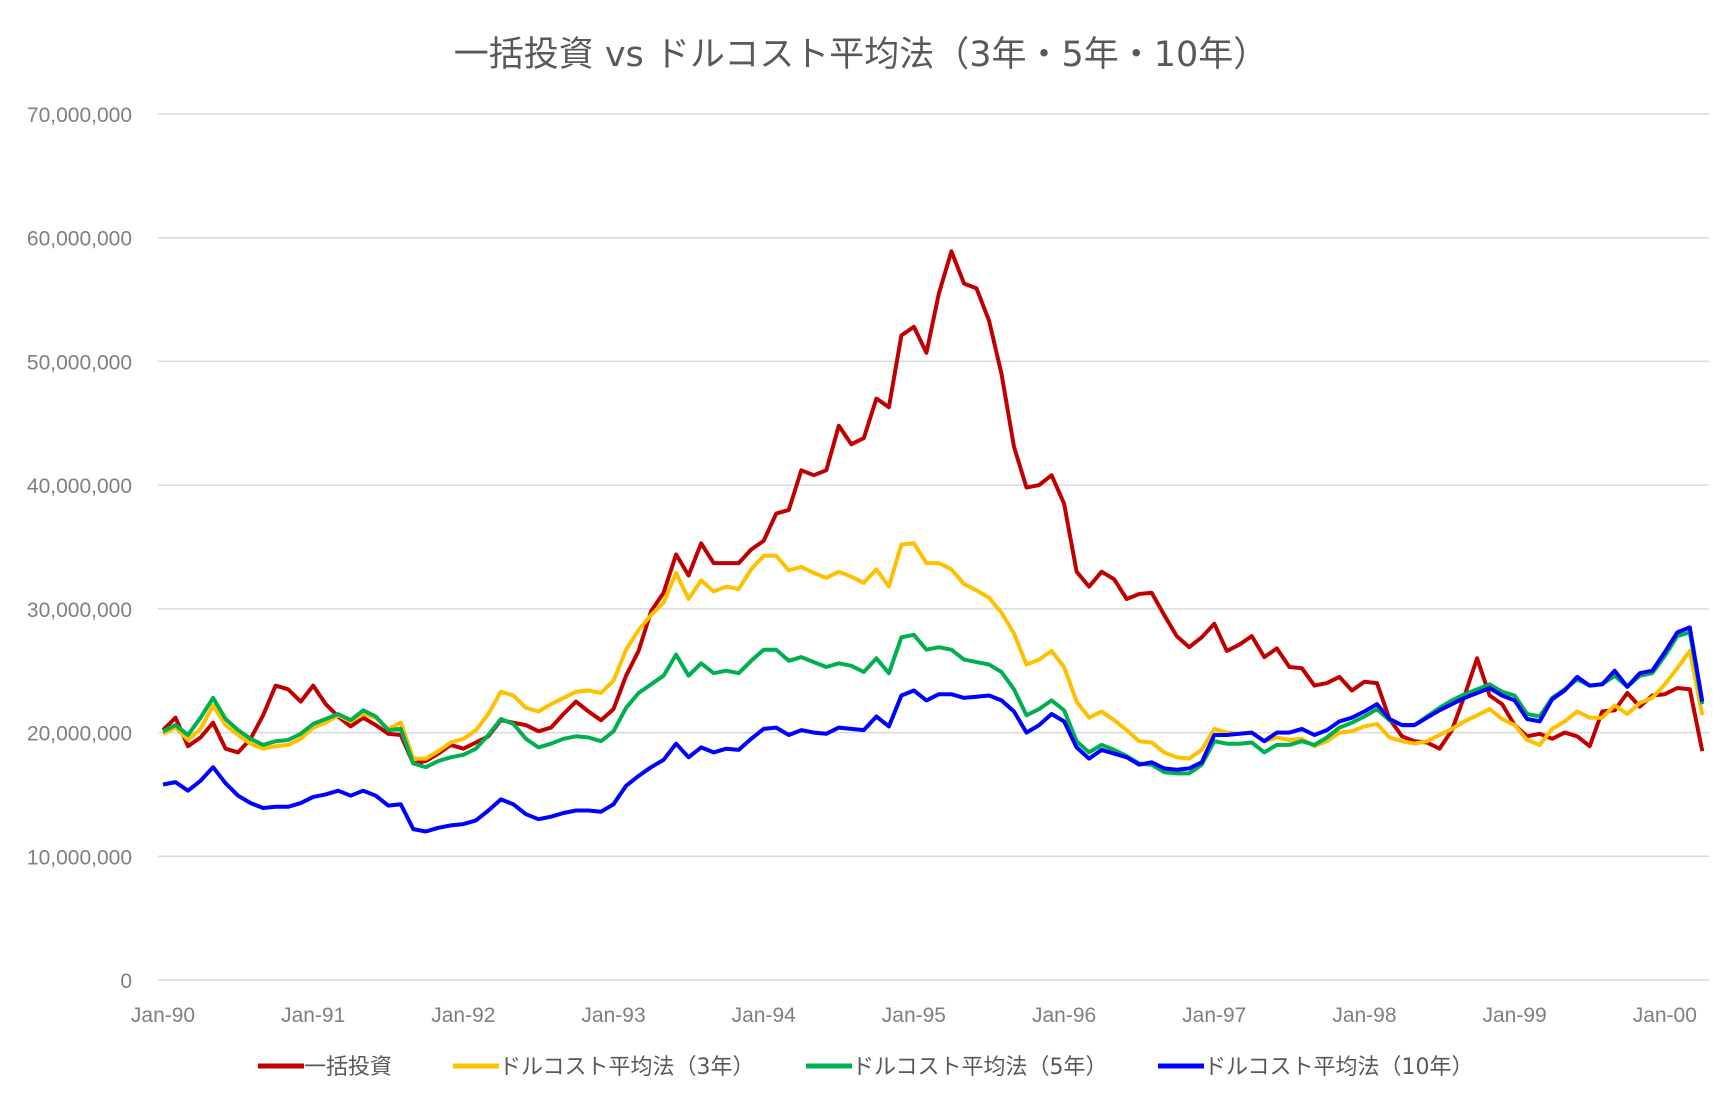 The width and height of the screenshot is (1723, 1094). What do you see at coordinates (613, 1015) in the screenshot?
I see `x-tick-label: Jan-93` at bounding box center [613, 1015].